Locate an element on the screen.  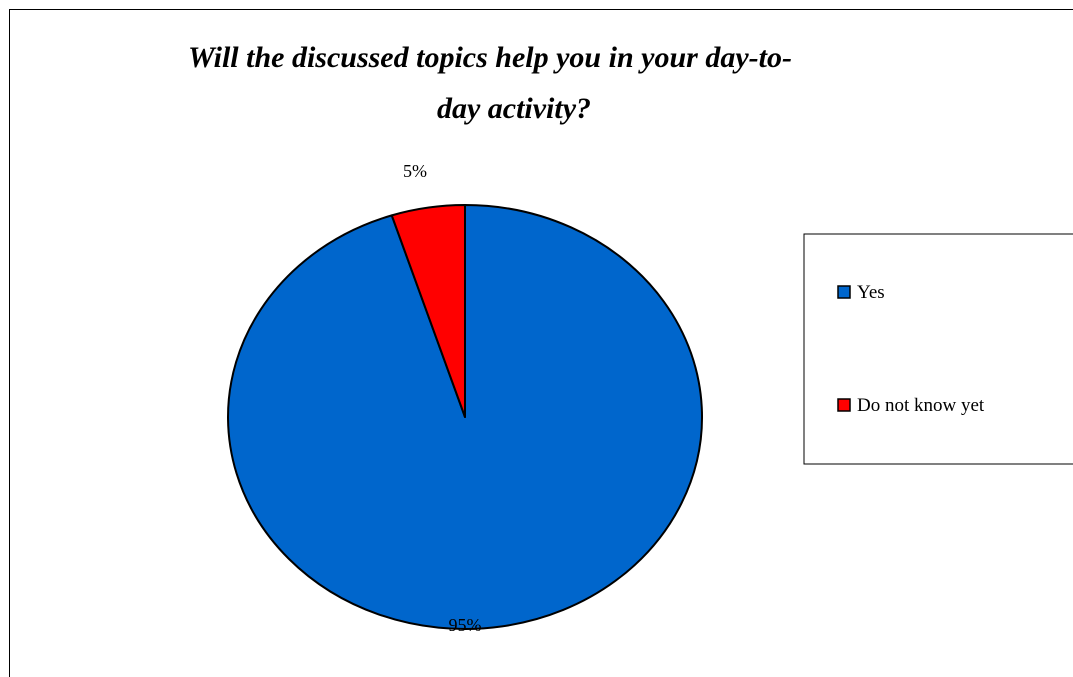
chart-title-line-2: day activity? is located at coordinates (514, 108).